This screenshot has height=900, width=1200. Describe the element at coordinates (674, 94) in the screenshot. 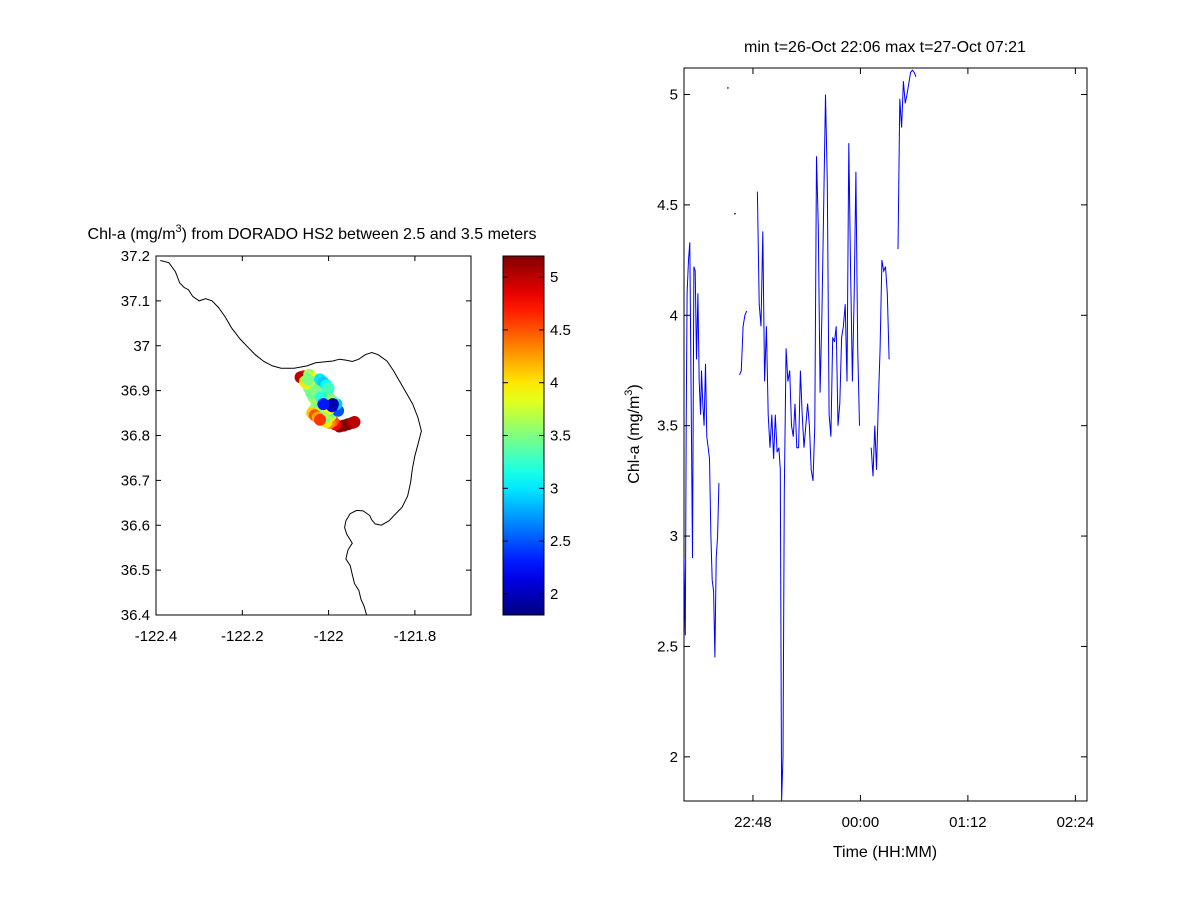

I see `ts-ytick-label: 5` at that location.